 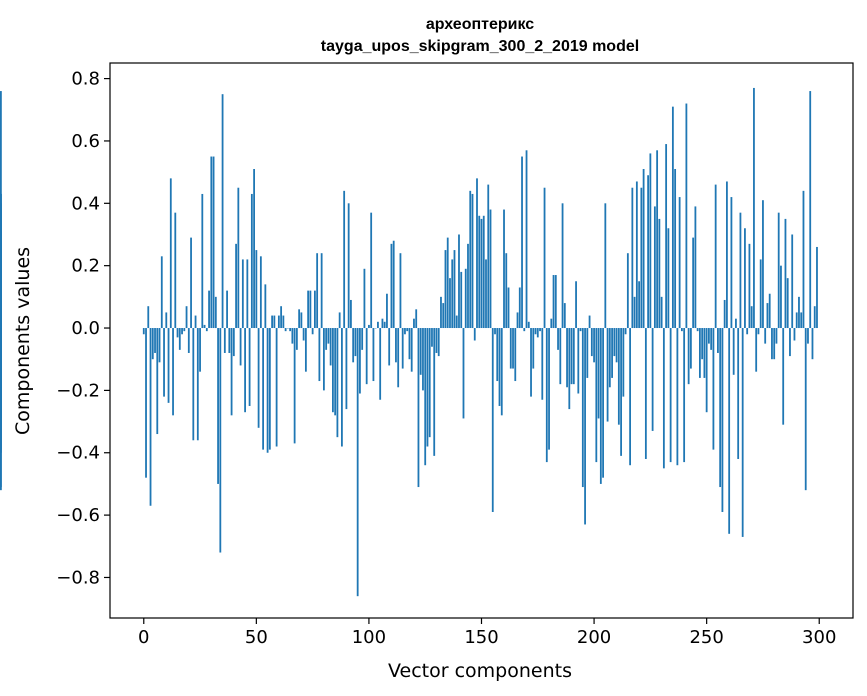 I want to click on x-axis-ticks: 0 50 100 150 200 250 300, so click(x=487, y=633).